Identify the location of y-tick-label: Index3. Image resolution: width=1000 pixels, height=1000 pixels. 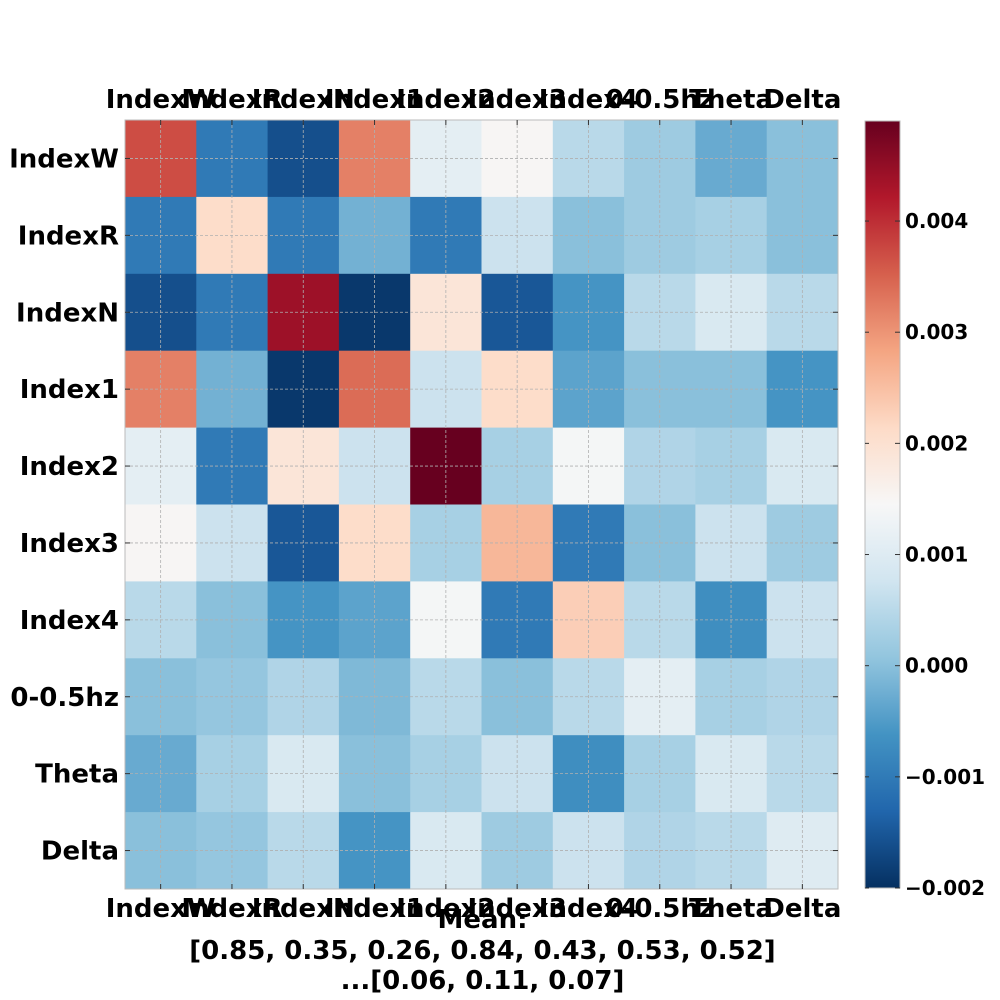
(69, 544).